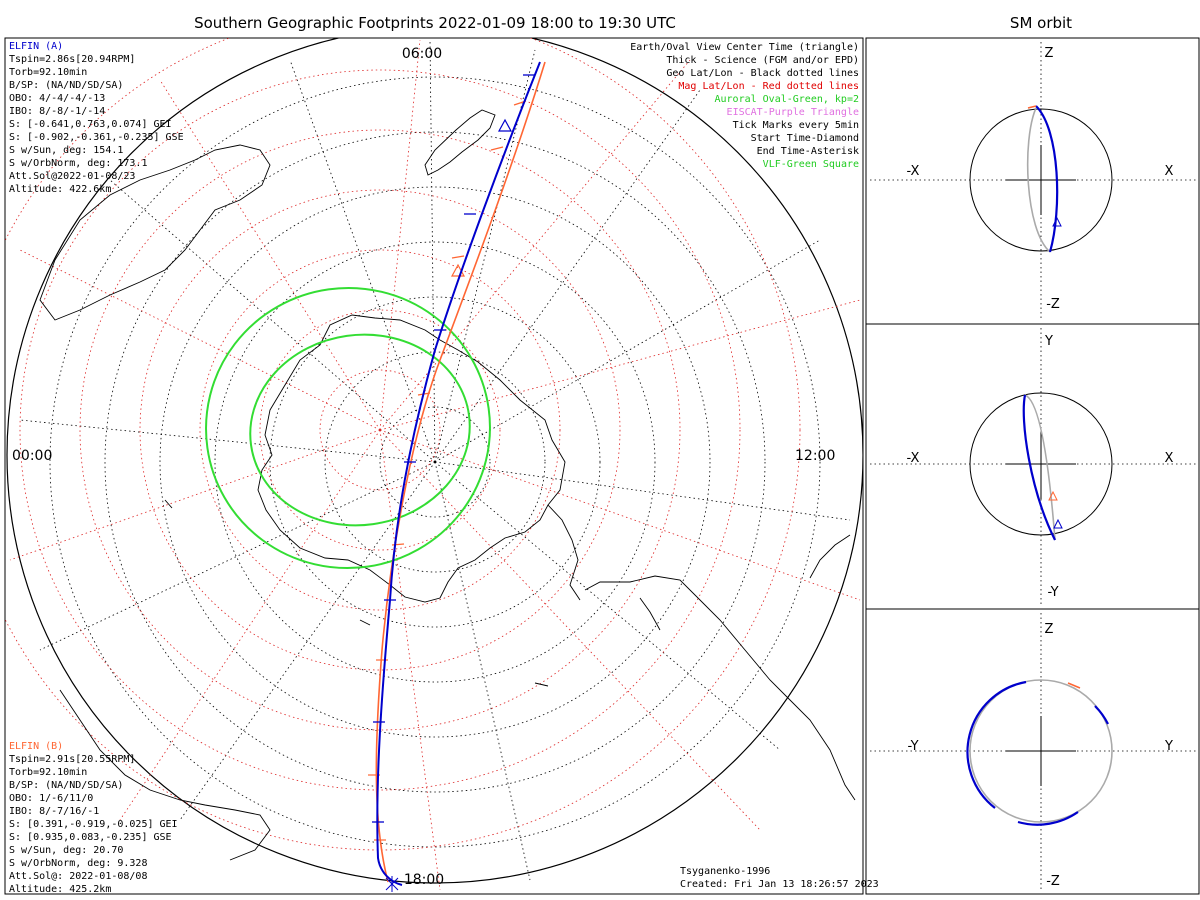  I want to click on legend-item: Thick - Science (FGM and/or EPD), so click(762, 60).